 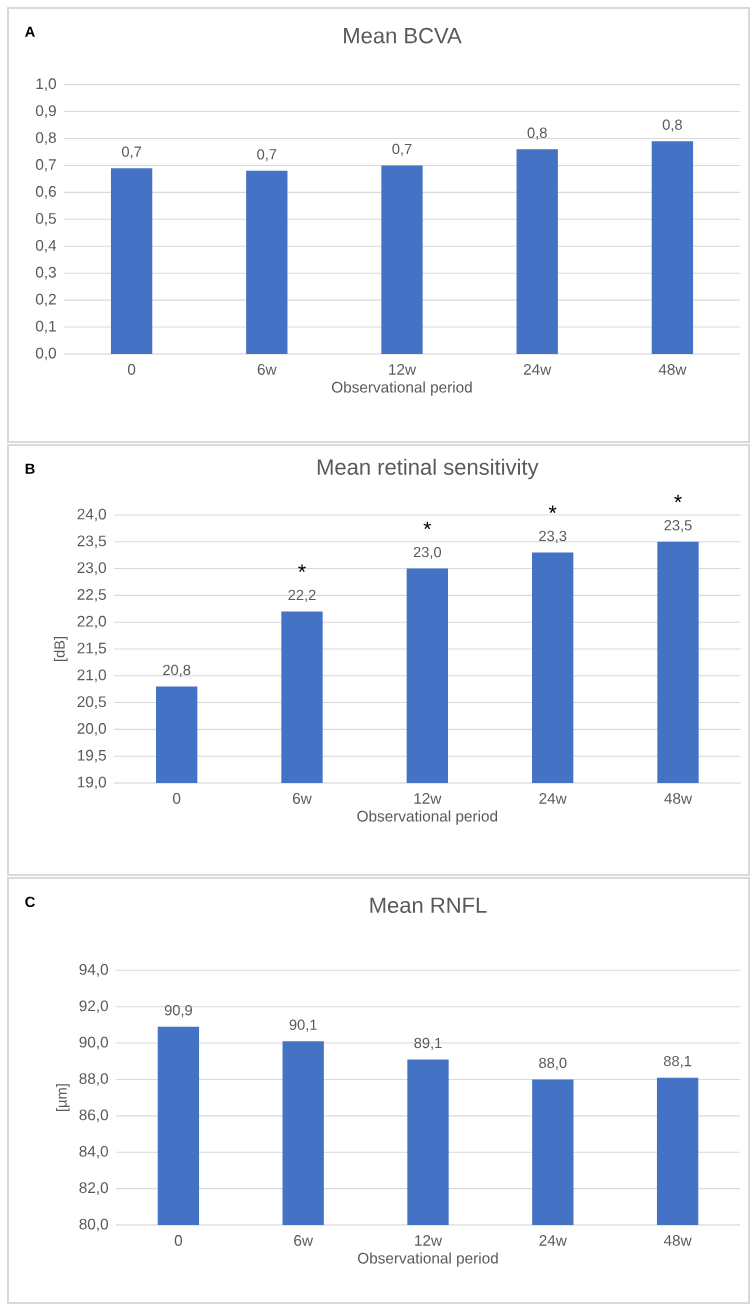 I want to click on y-tick-label: 0,2, so click(x=45, y=300).